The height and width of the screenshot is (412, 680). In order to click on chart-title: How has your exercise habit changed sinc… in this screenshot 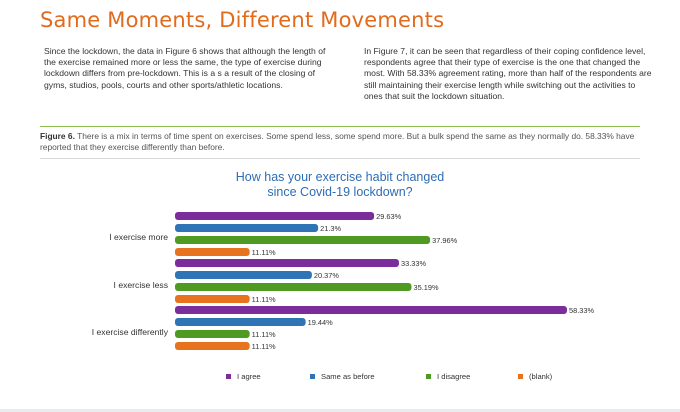, I will do `click(340, 185)`.